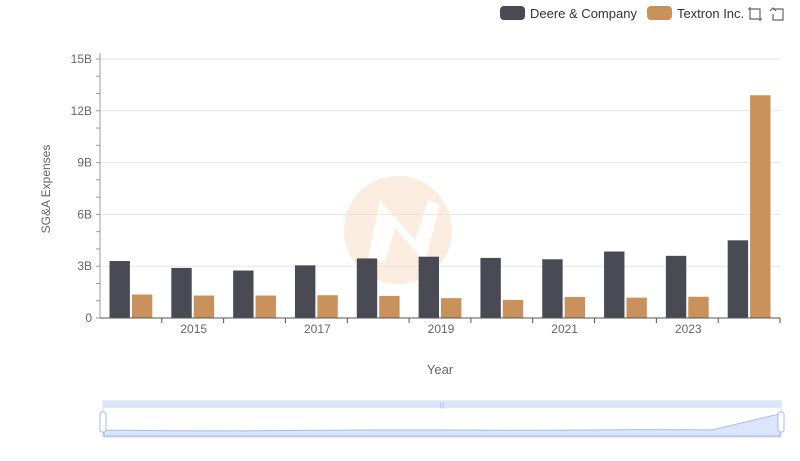 This screenshot has width=800, height=461. I want to click on bar-textron-2021, so click(575, 307).